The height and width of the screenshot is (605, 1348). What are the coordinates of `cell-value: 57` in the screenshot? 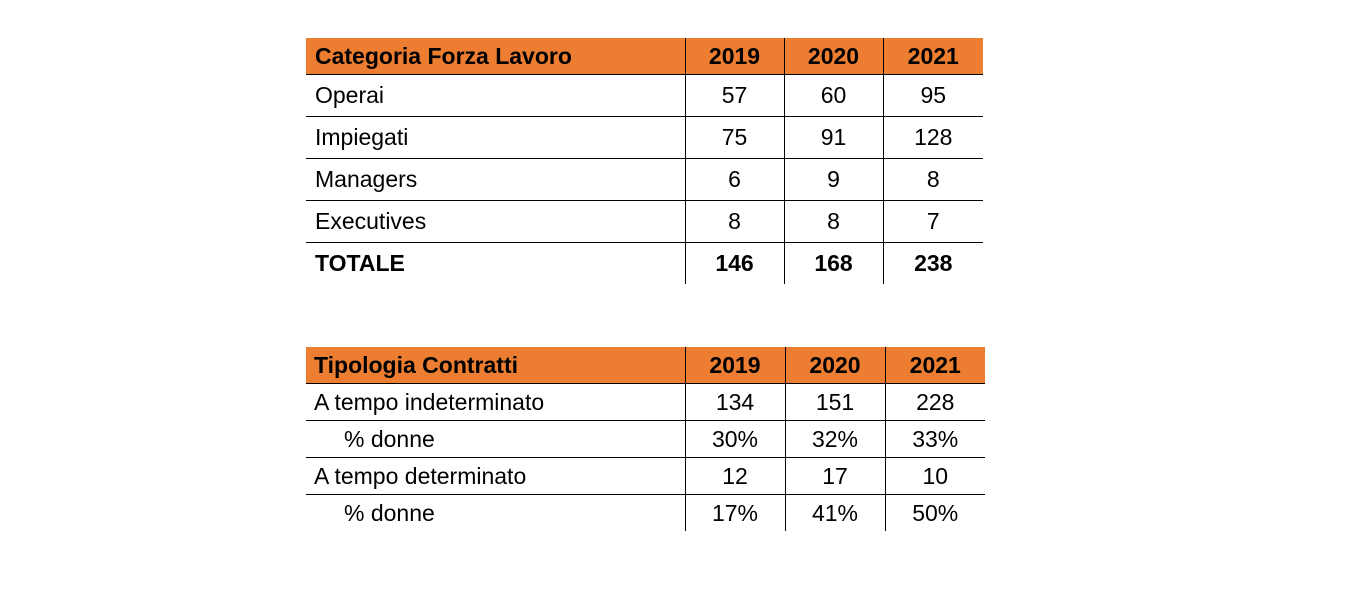 It's located at (734, 95).